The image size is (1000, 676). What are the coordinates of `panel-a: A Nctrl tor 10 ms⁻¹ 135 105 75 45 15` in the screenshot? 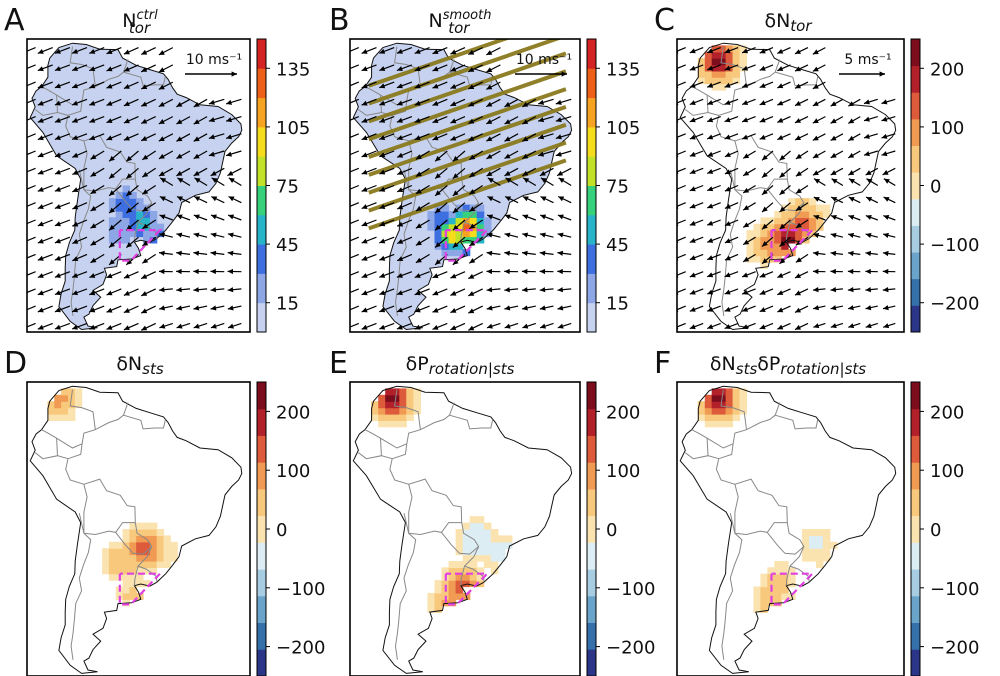 It's located at (157, 168).